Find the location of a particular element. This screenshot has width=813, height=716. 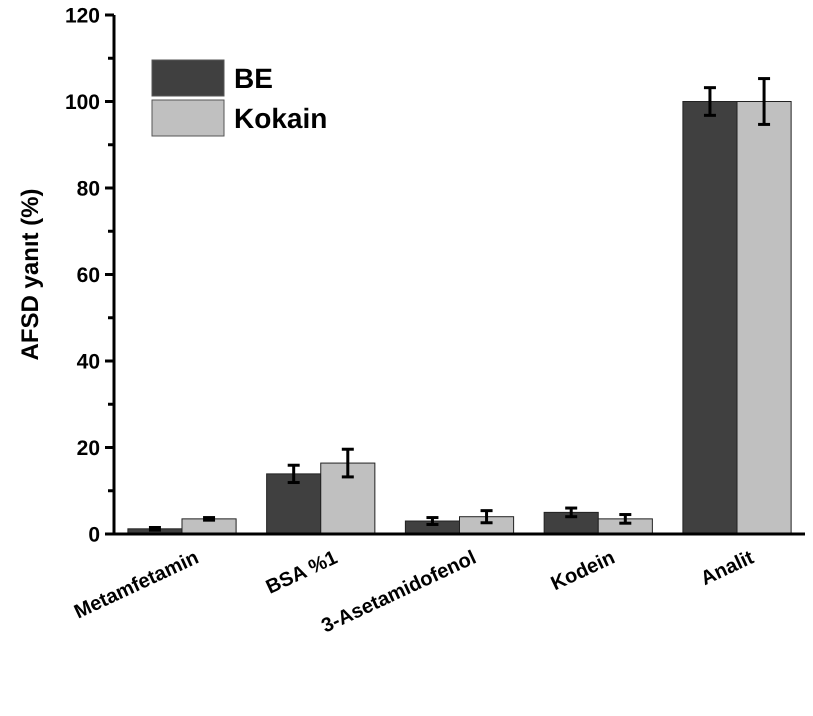

y-tick-label: 0 is located at coordinates (94, 534).